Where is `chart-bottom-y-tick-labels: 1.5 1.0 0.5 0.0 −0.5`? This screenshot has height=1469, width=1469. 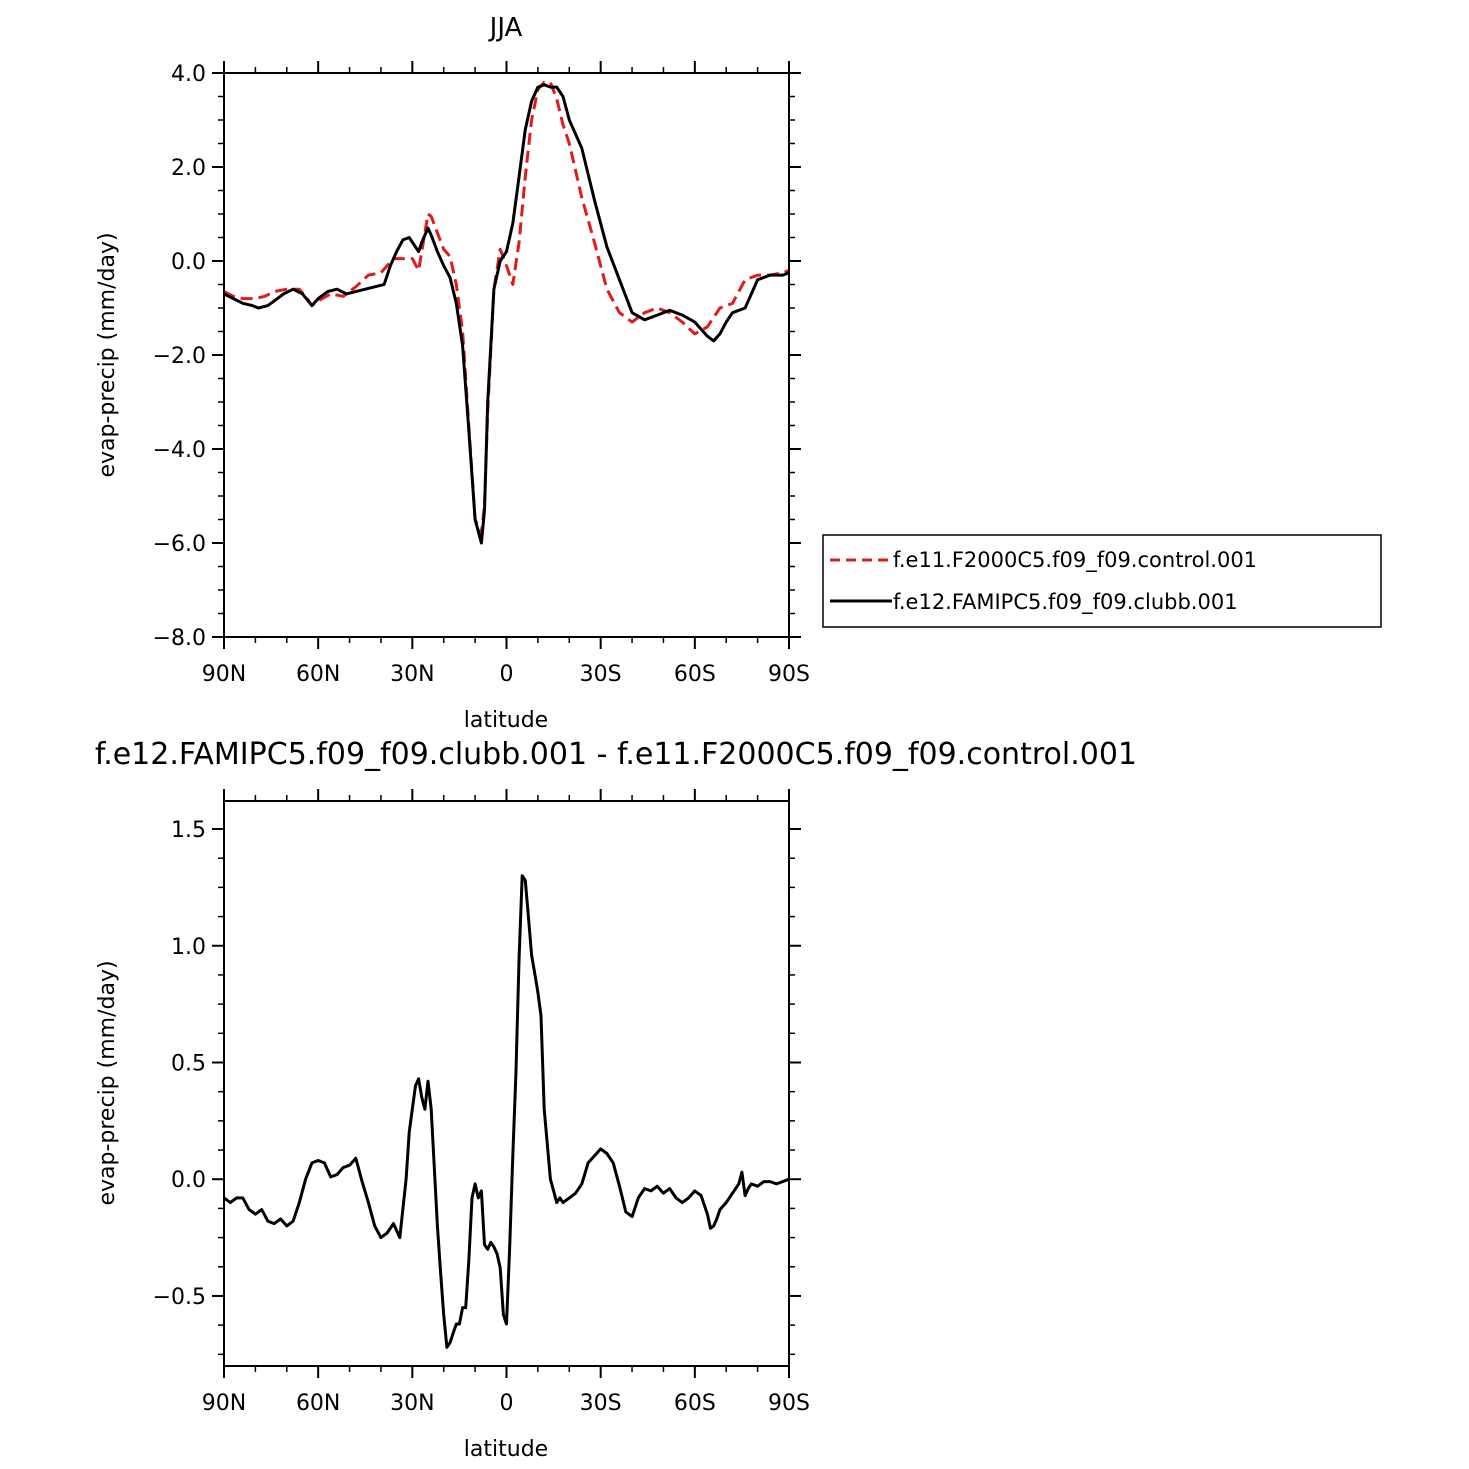
chart-bottom-y-tick-labels: 1.5 1.0 0.5 0.0 −0.5 is located at coordinates (179, 1064).